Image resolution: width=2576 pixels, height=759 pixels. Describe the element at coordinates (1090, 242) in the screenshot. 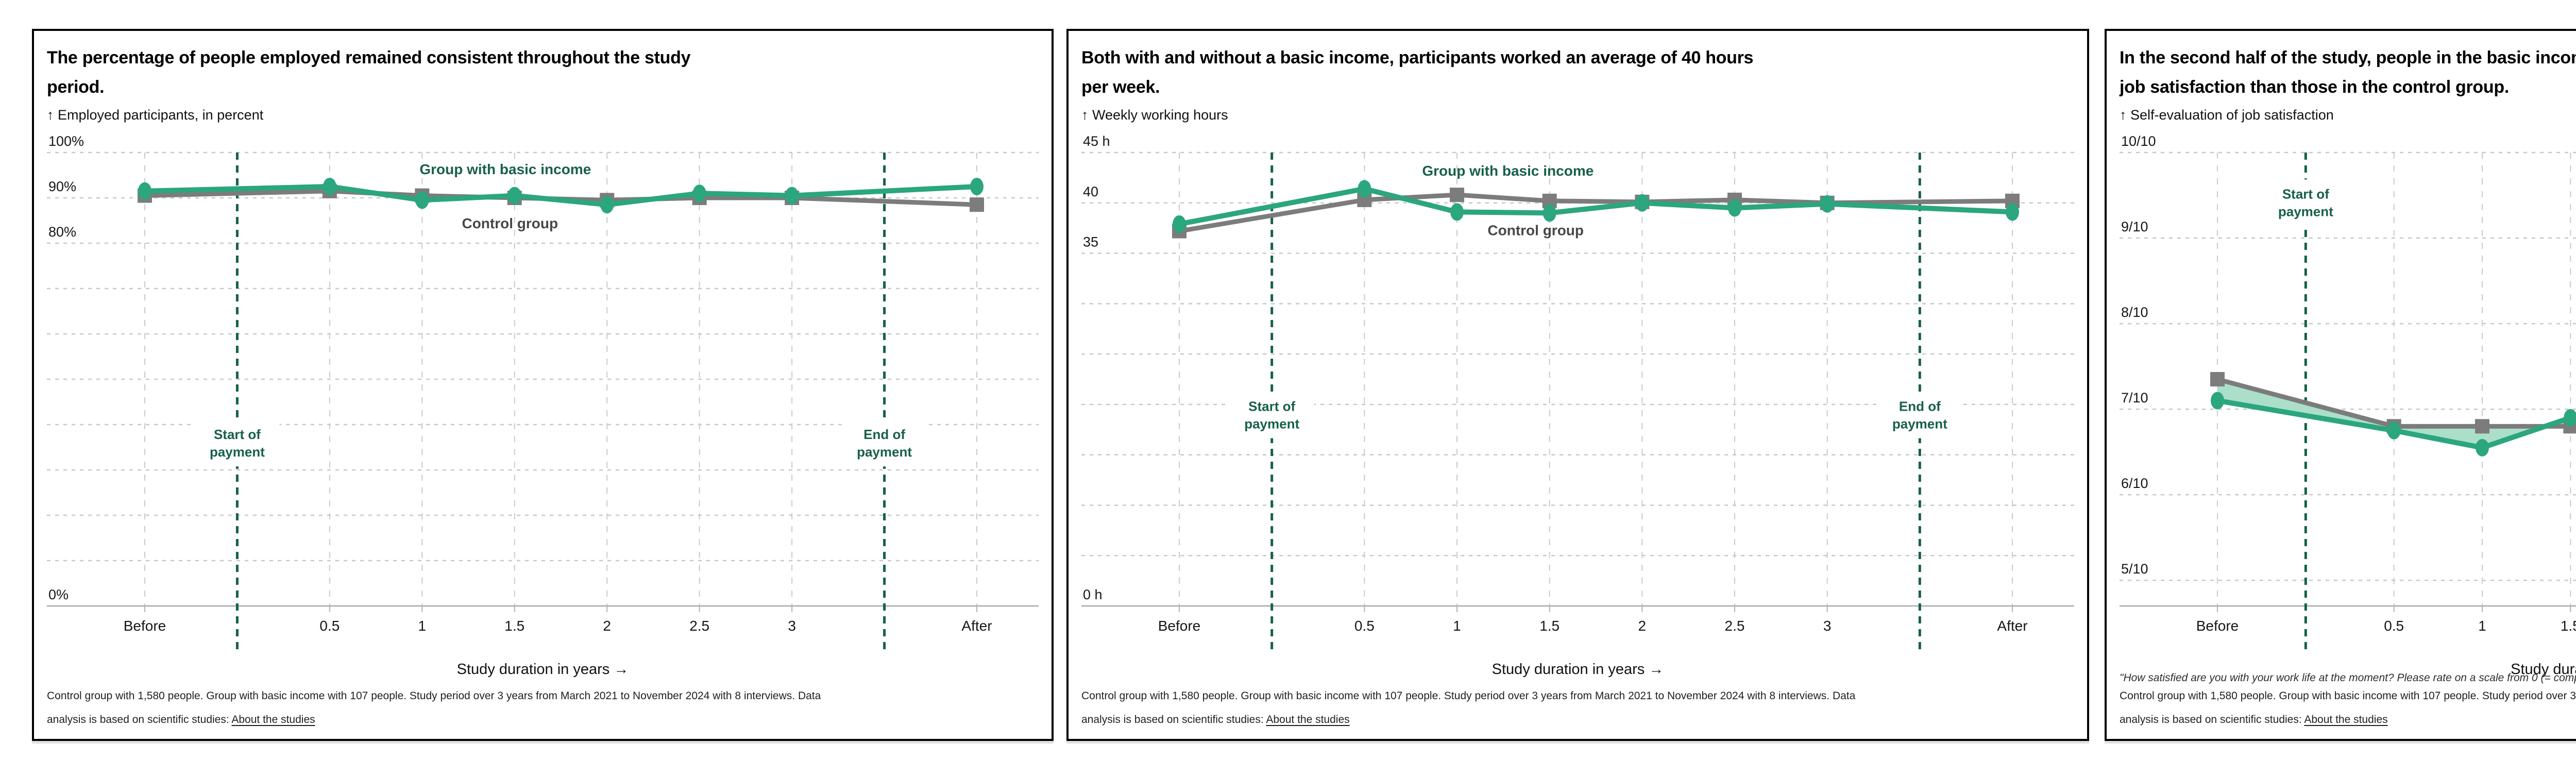

I see `y-tick-label: 35` at that location.